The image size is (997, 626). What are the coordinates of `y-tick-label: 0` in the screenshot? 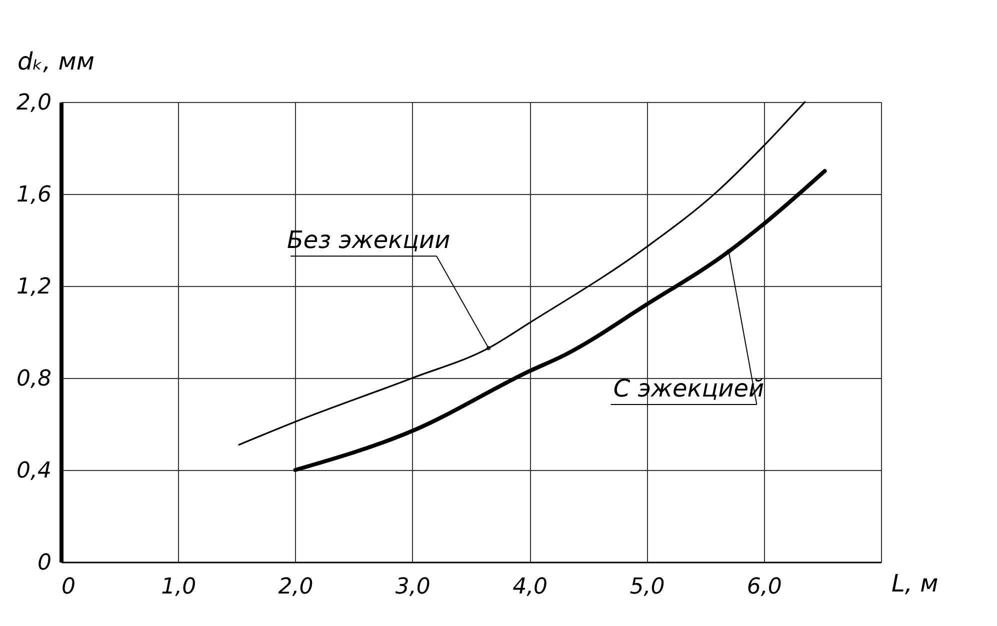 It's located at (45, 563).